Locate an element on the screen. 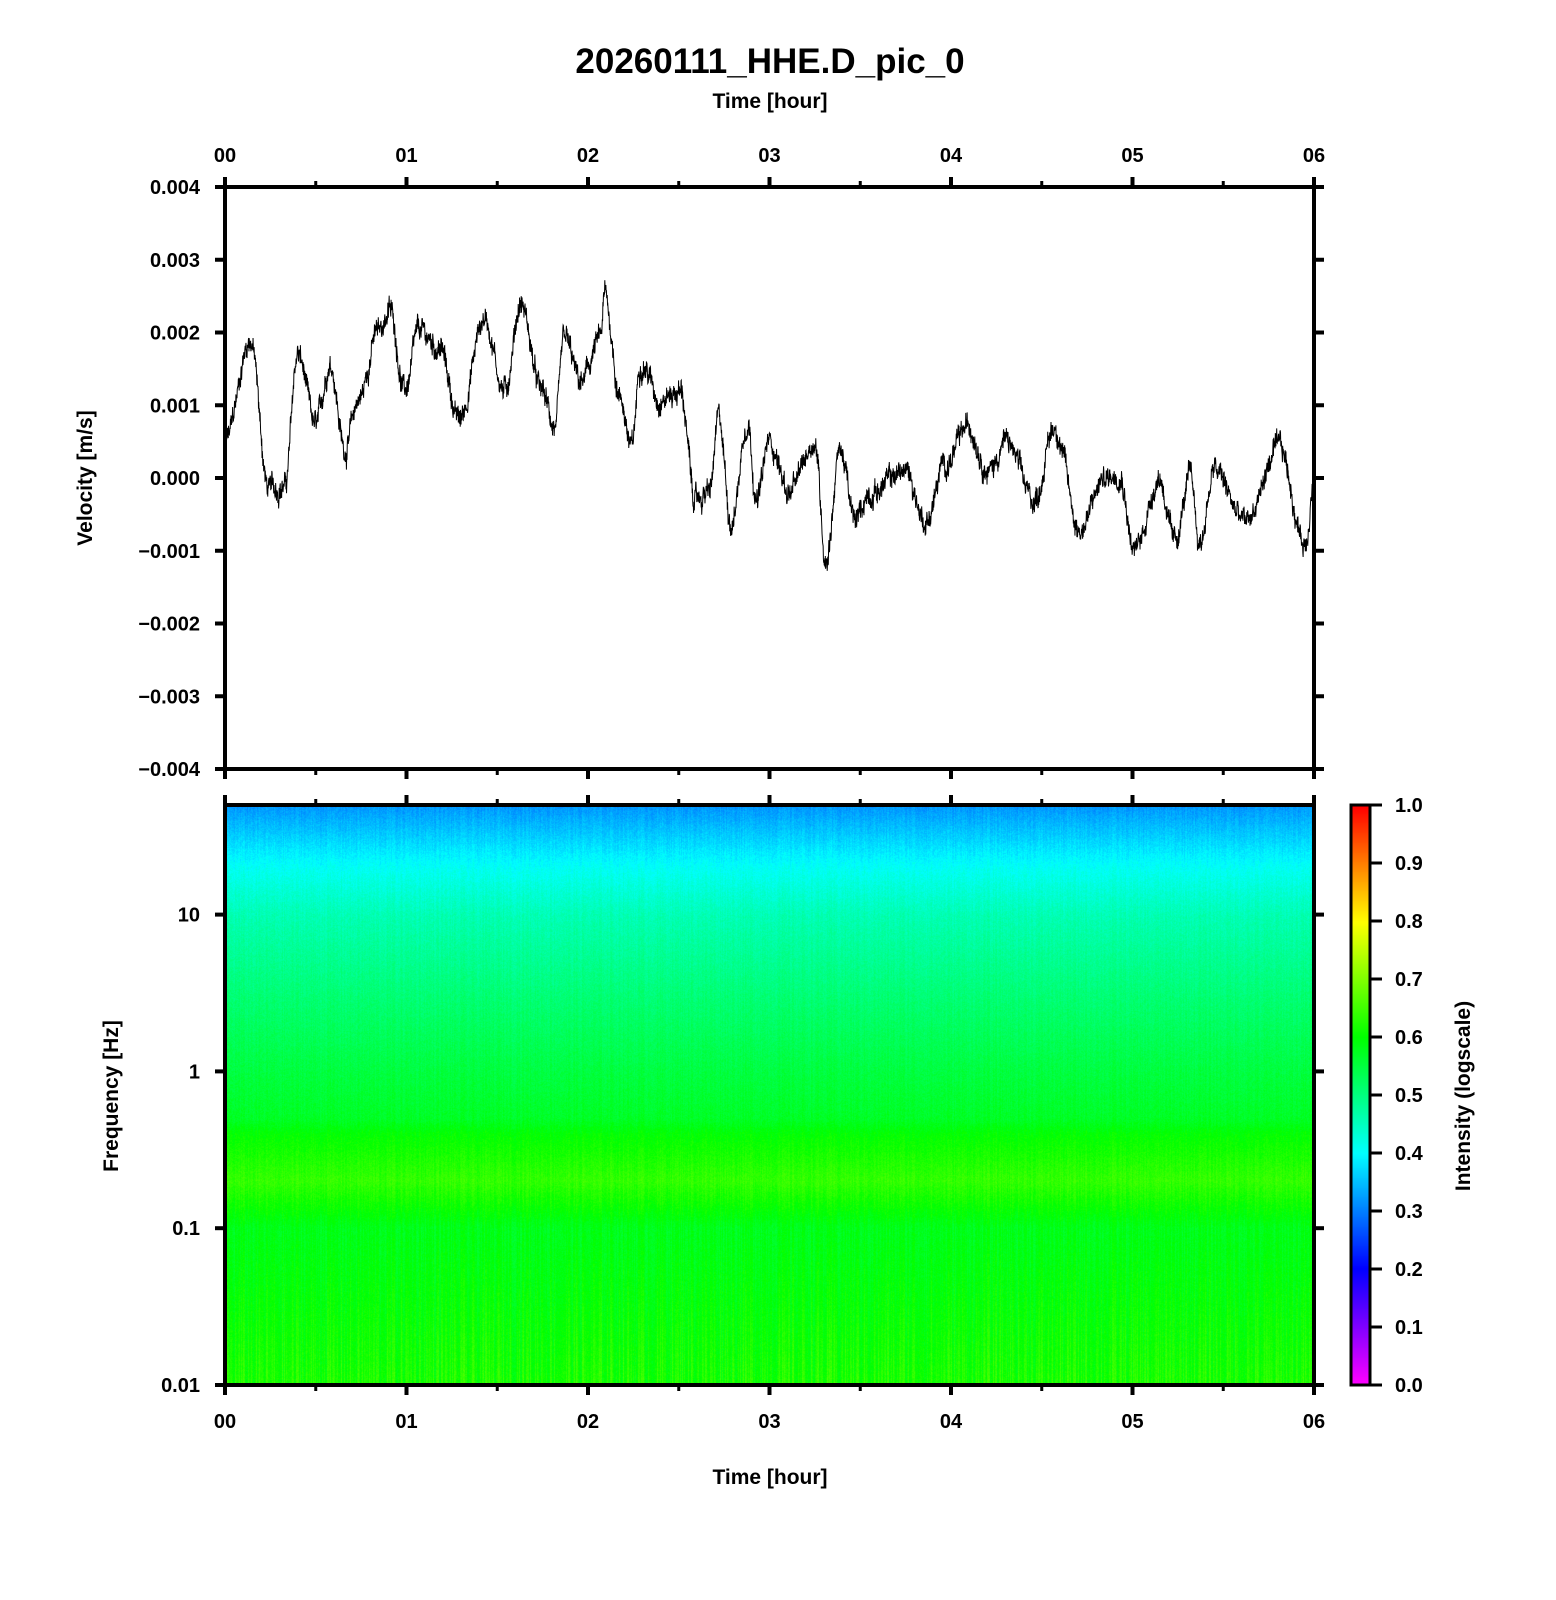  velocity-y-axis-label: Velocity [m/s] is located at coordinates (85, 477).